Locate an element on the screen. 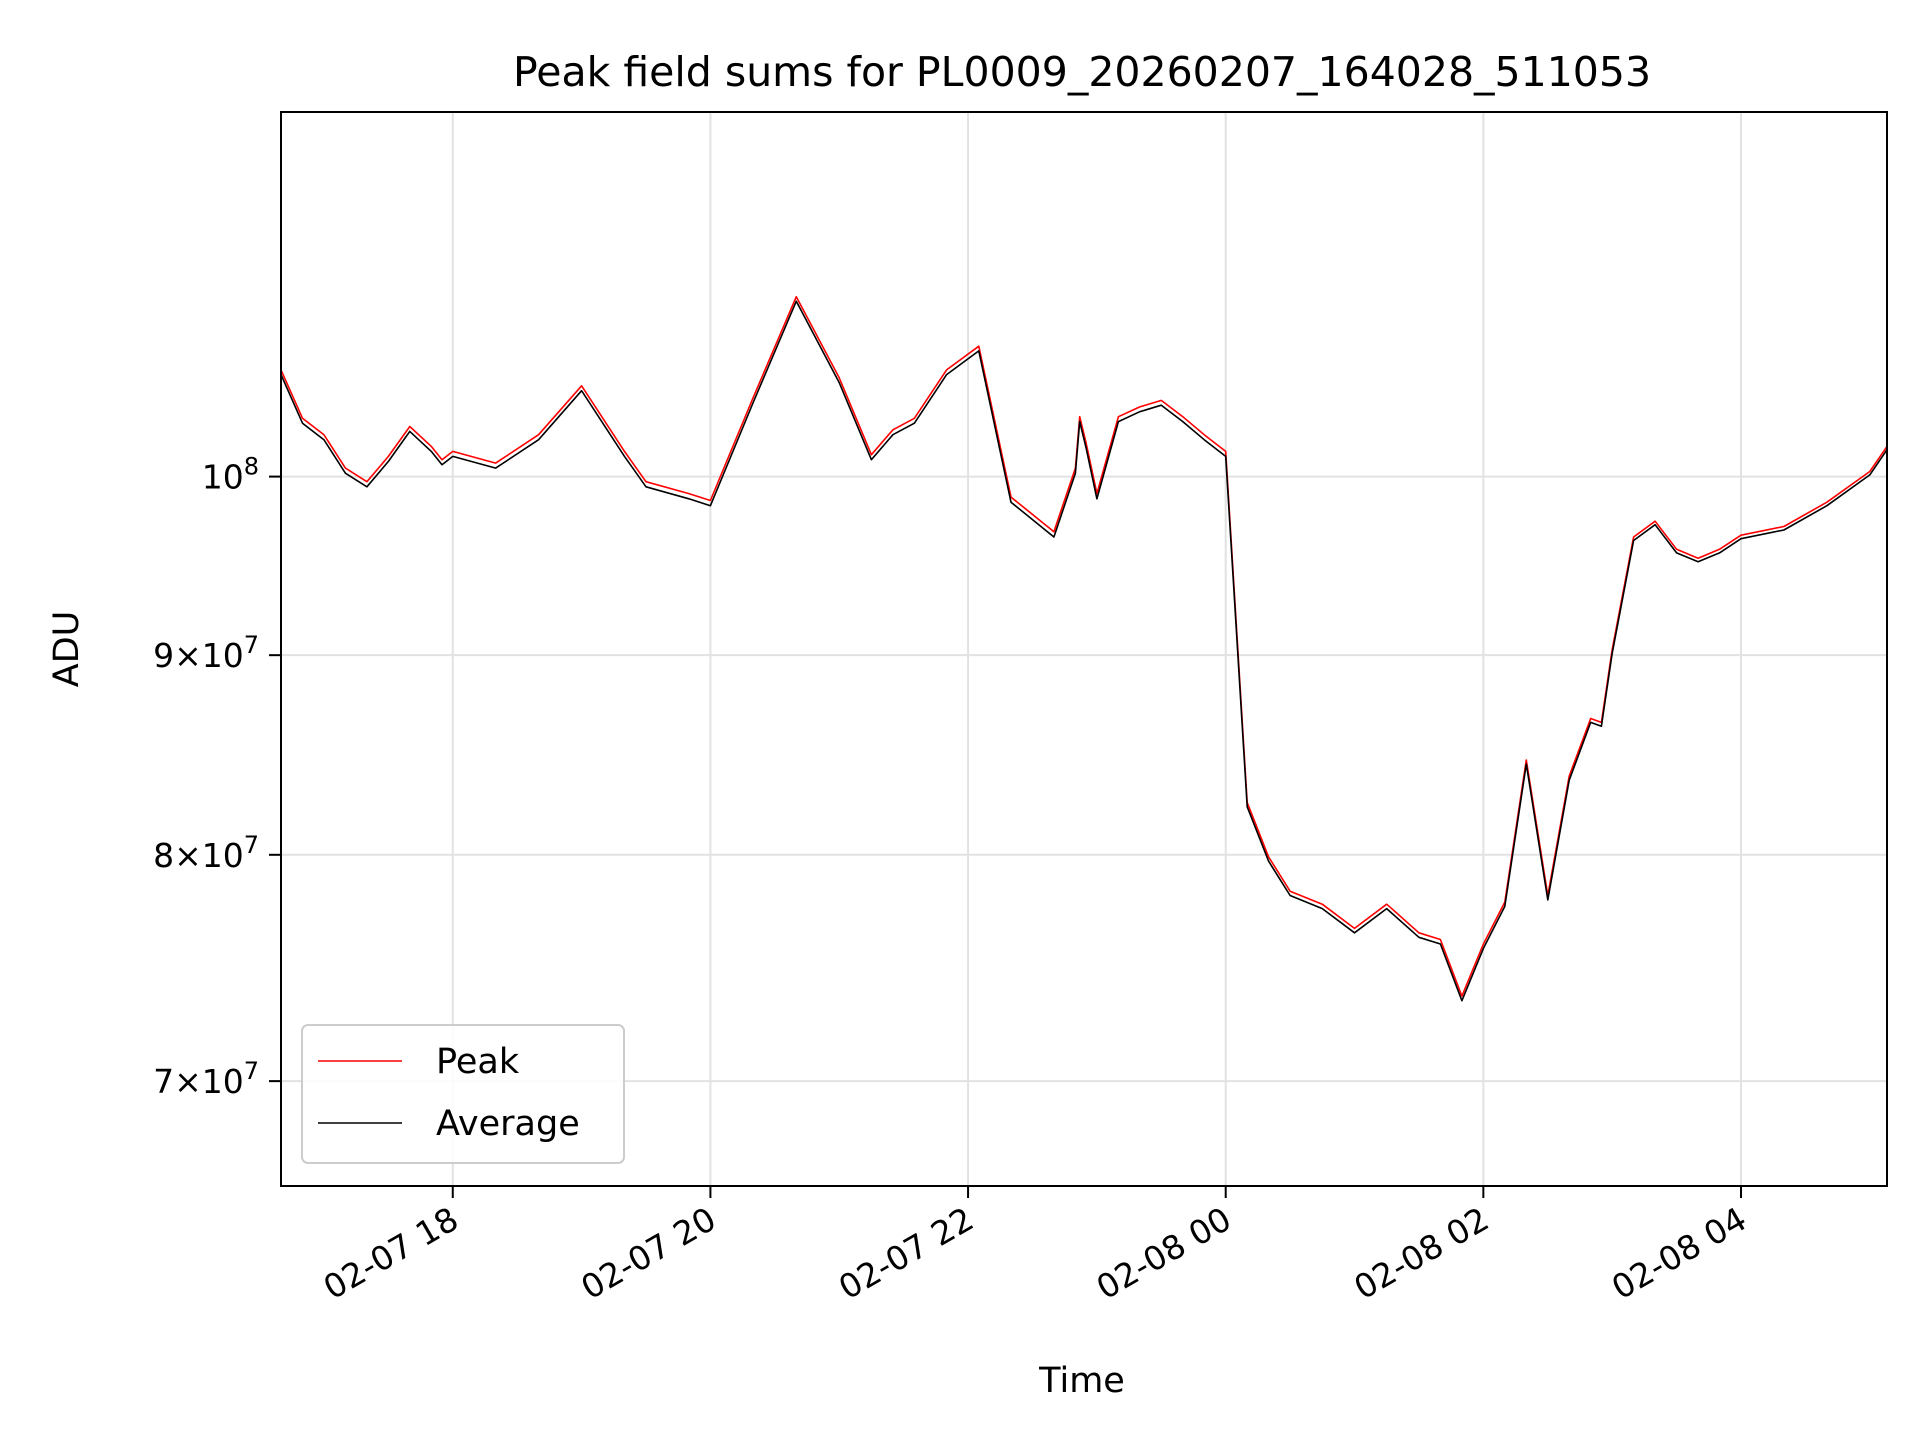 The height and width of the screenshot is (1445, 1920). x-axis-label: Time is located at coordinates (1081, 1381).